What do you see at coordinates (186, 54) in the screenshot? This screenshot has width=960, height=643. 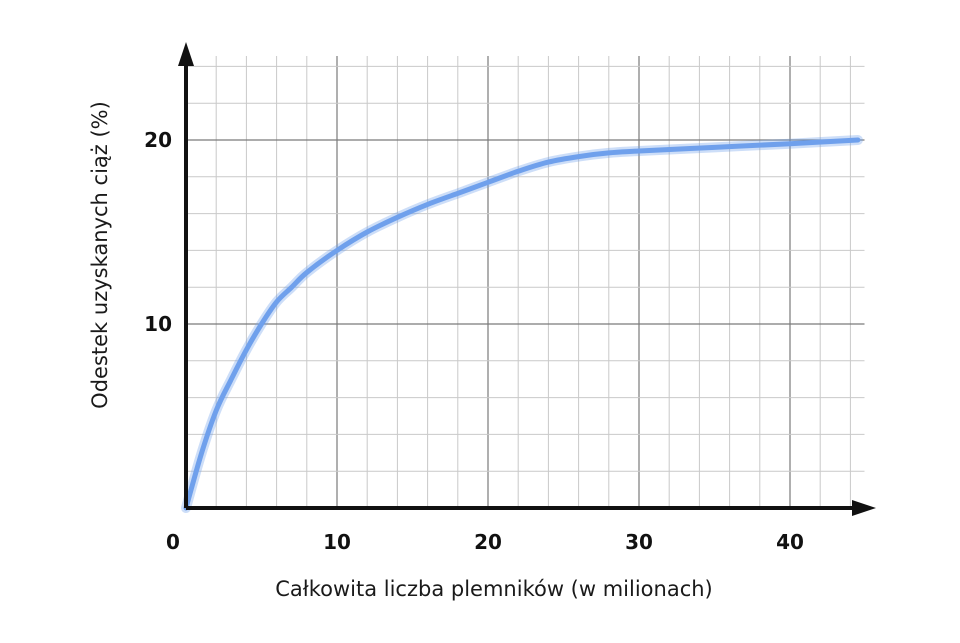 I see `y-axis-arrow-icon` at bounding box center [186, 54].